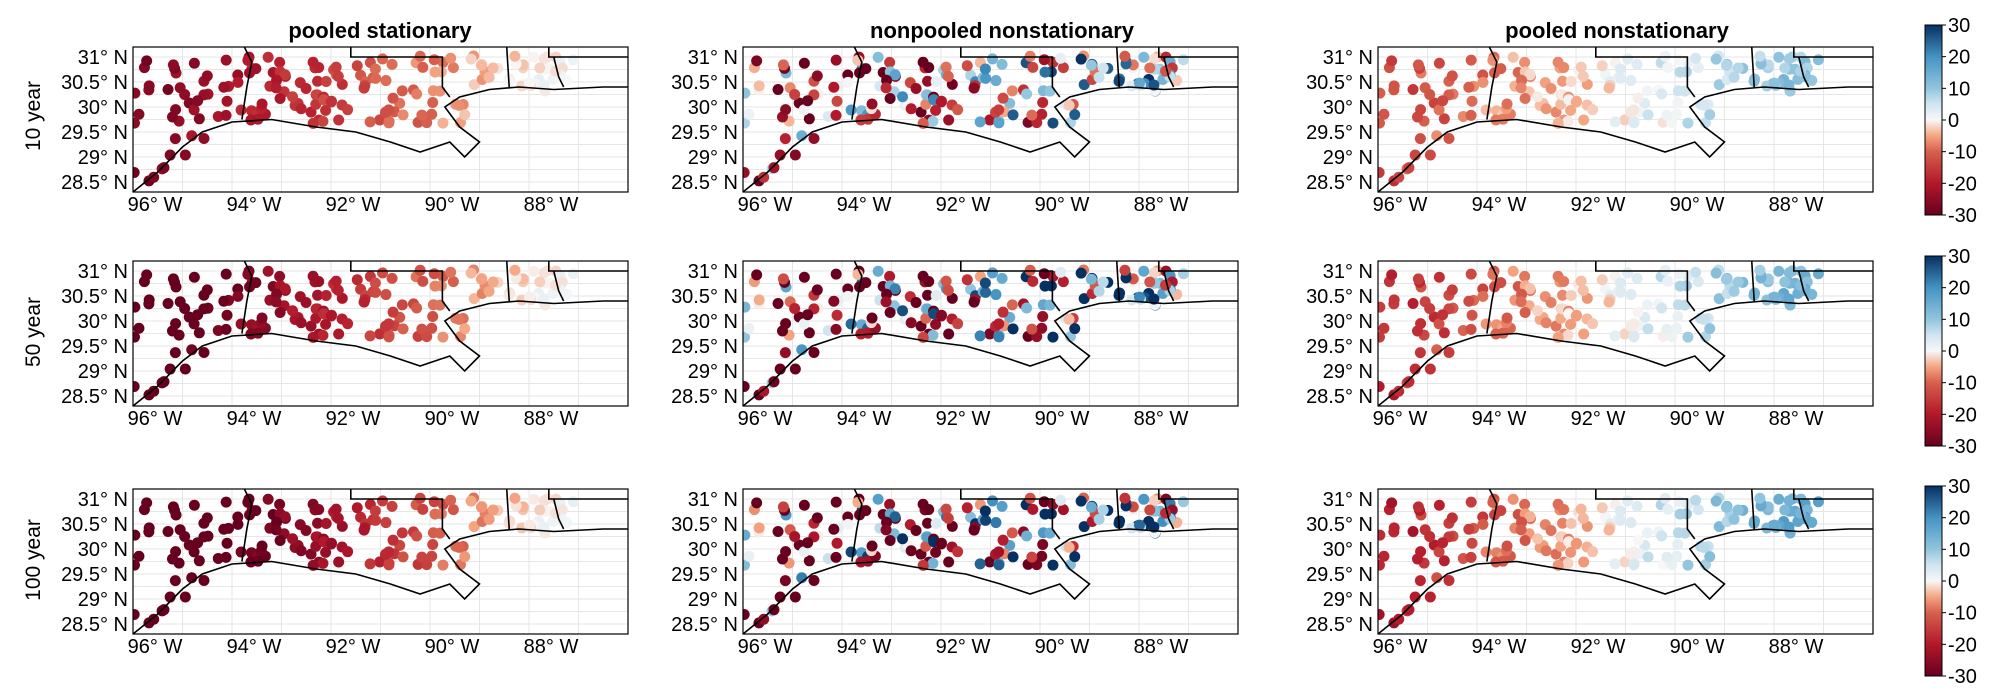 The width and height of the screenshot is (2000, 700). I want to click on lat-tick-label: 29.5° N, so click(94, 347).